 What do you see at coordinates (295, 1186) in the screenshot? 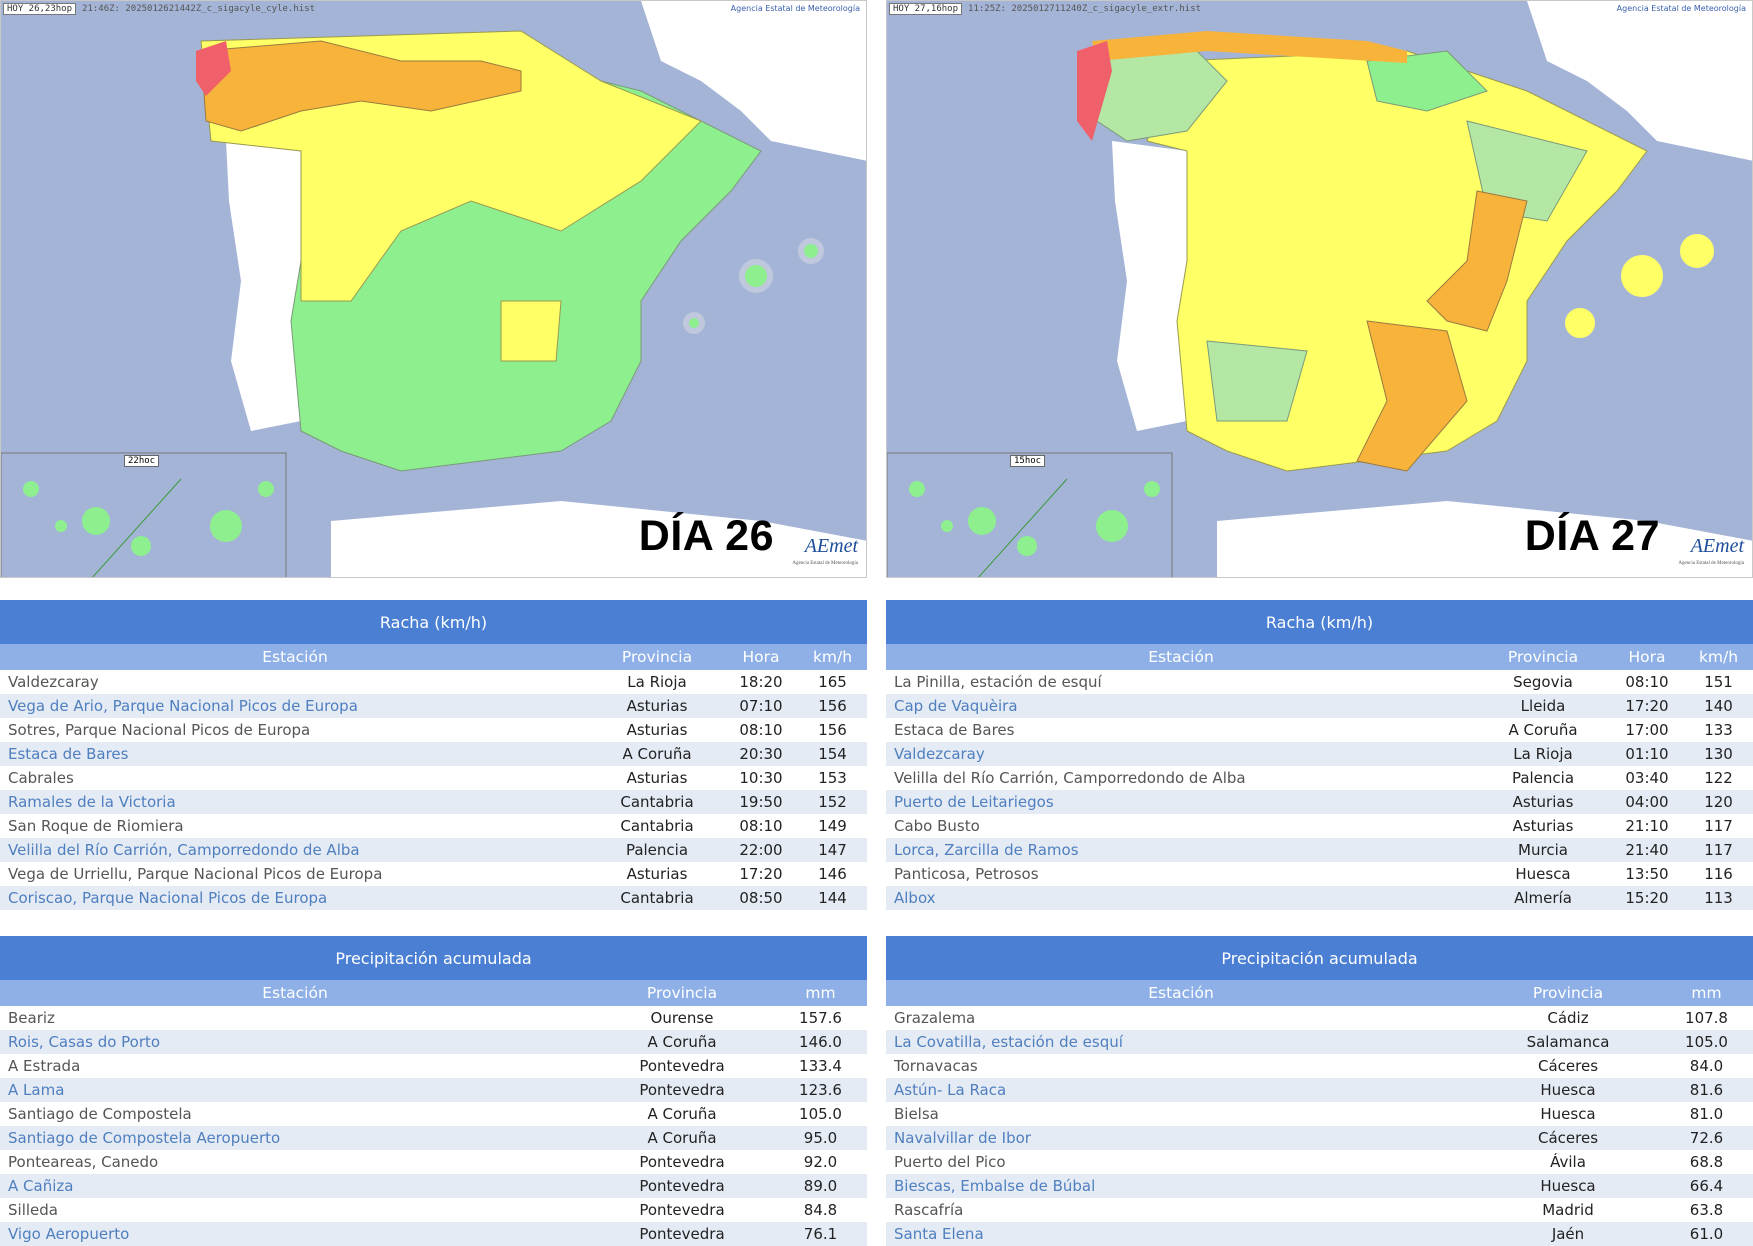
I see `station-link: A Cañiza` at bounding box center [295, 1186].